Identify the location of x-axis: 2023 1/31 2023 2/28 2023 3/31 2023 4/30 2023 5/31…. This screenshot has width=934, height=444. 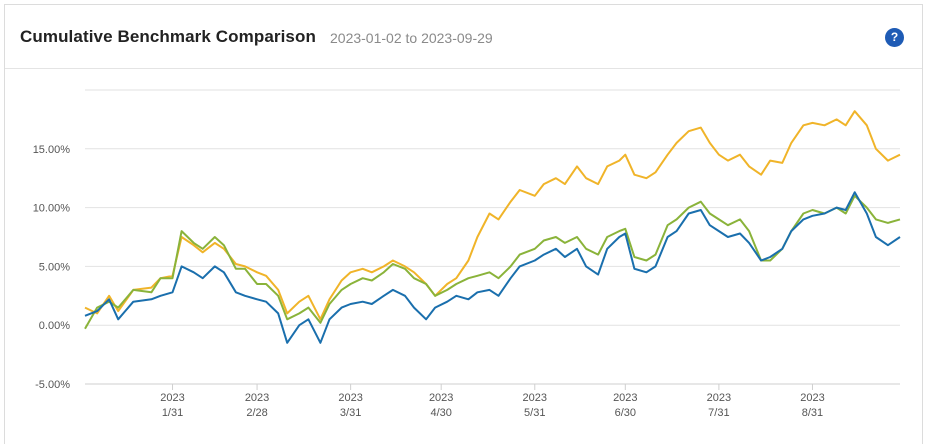
(492, 401).